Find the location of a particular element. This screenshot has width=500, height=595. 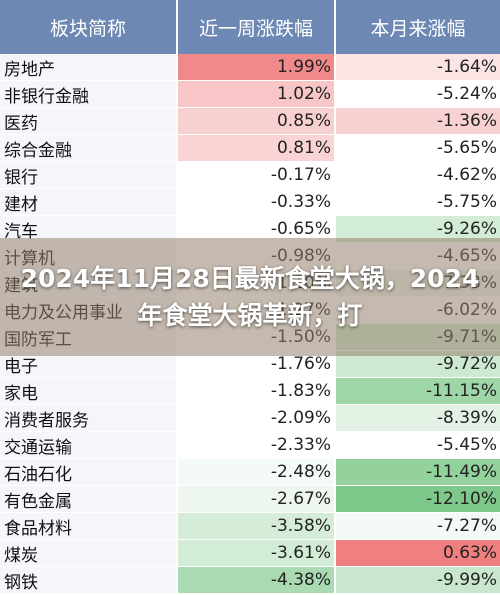

month-change-value: -11.15% is located at coordinates (418, 391).